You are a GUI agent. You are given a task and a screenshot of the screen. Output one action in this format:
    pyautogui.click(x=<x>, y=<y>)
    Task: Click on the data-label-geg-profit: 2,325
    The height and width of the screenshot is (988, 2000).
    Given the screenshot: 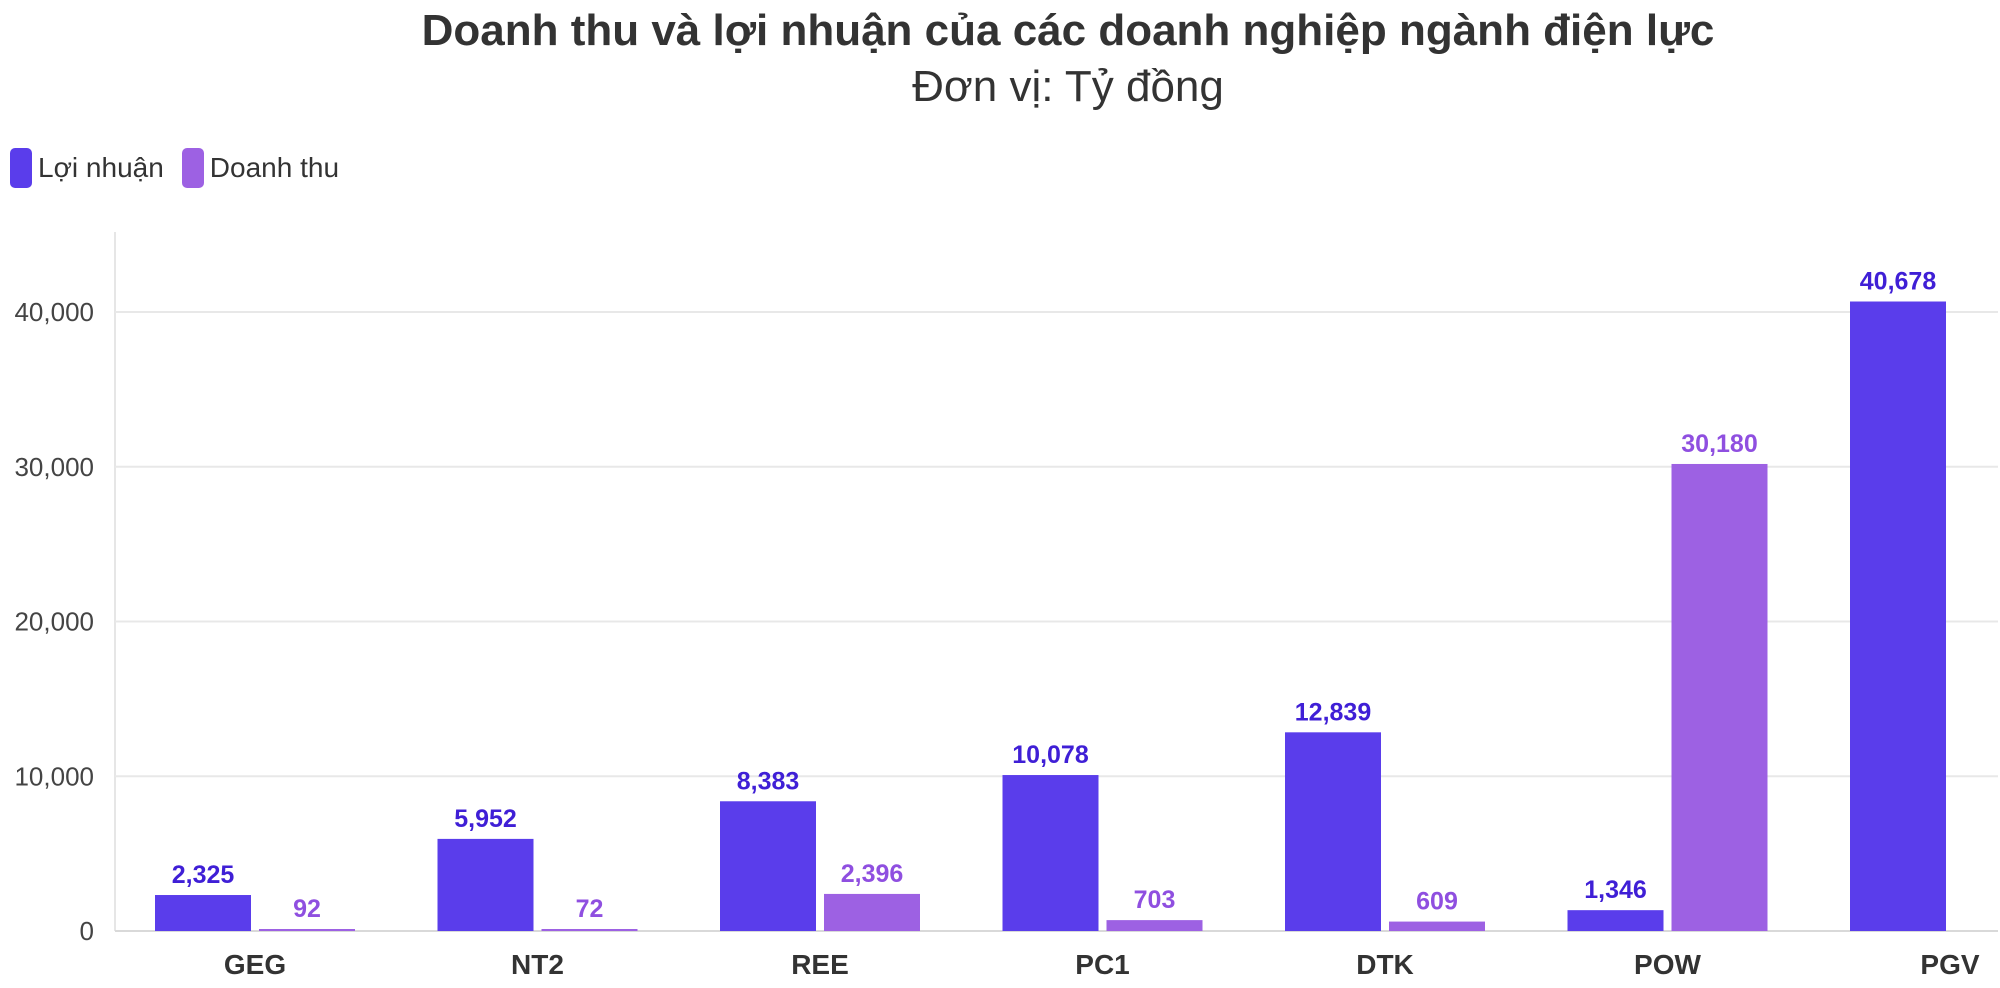 What is the action you would take?
    pyautogui.click(x=203, y=875)
    